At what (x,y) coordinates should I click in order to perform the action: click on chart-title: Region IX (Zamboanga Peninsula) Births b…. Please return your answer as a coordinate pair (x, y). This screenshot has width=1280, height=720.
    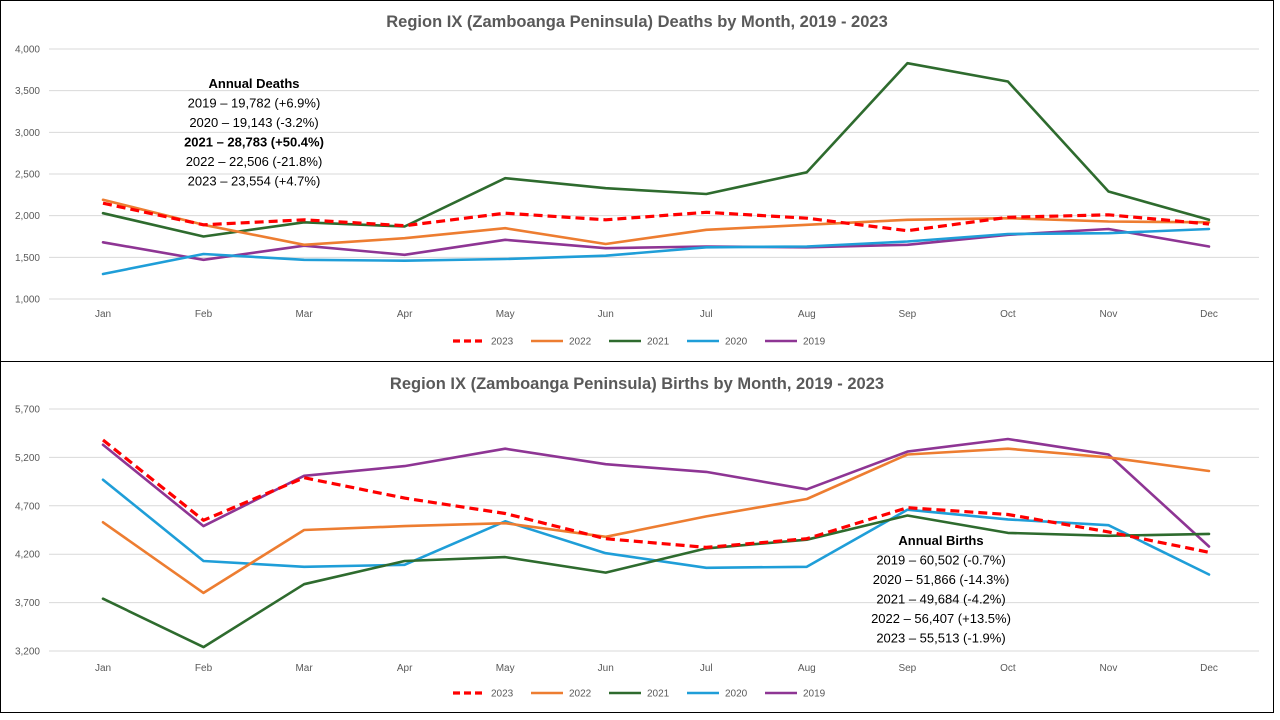
    Looking at the image, I should click on (637, 384).